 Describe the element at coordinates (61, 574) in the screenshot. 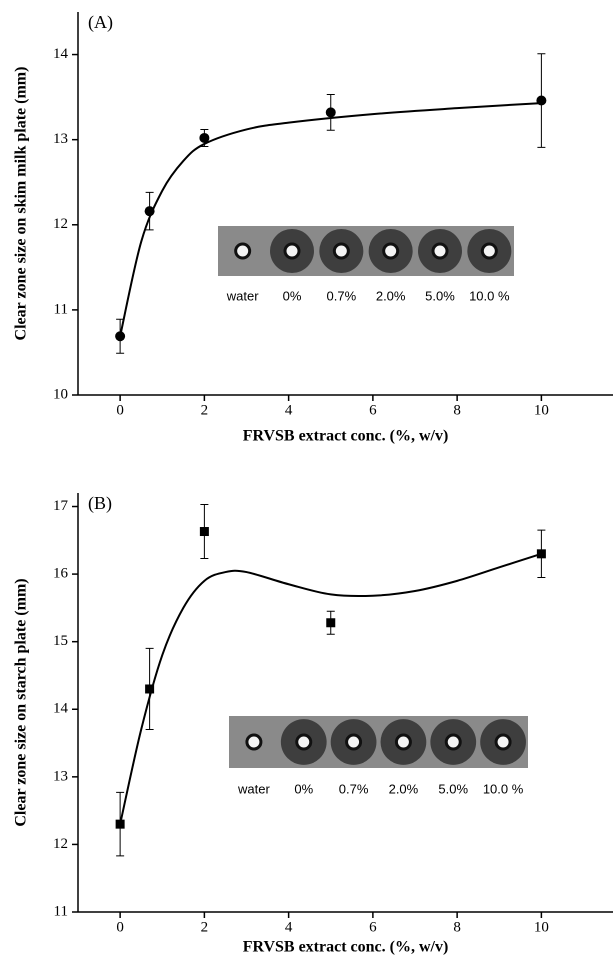

I see `y-tick-label: 16` at that location.